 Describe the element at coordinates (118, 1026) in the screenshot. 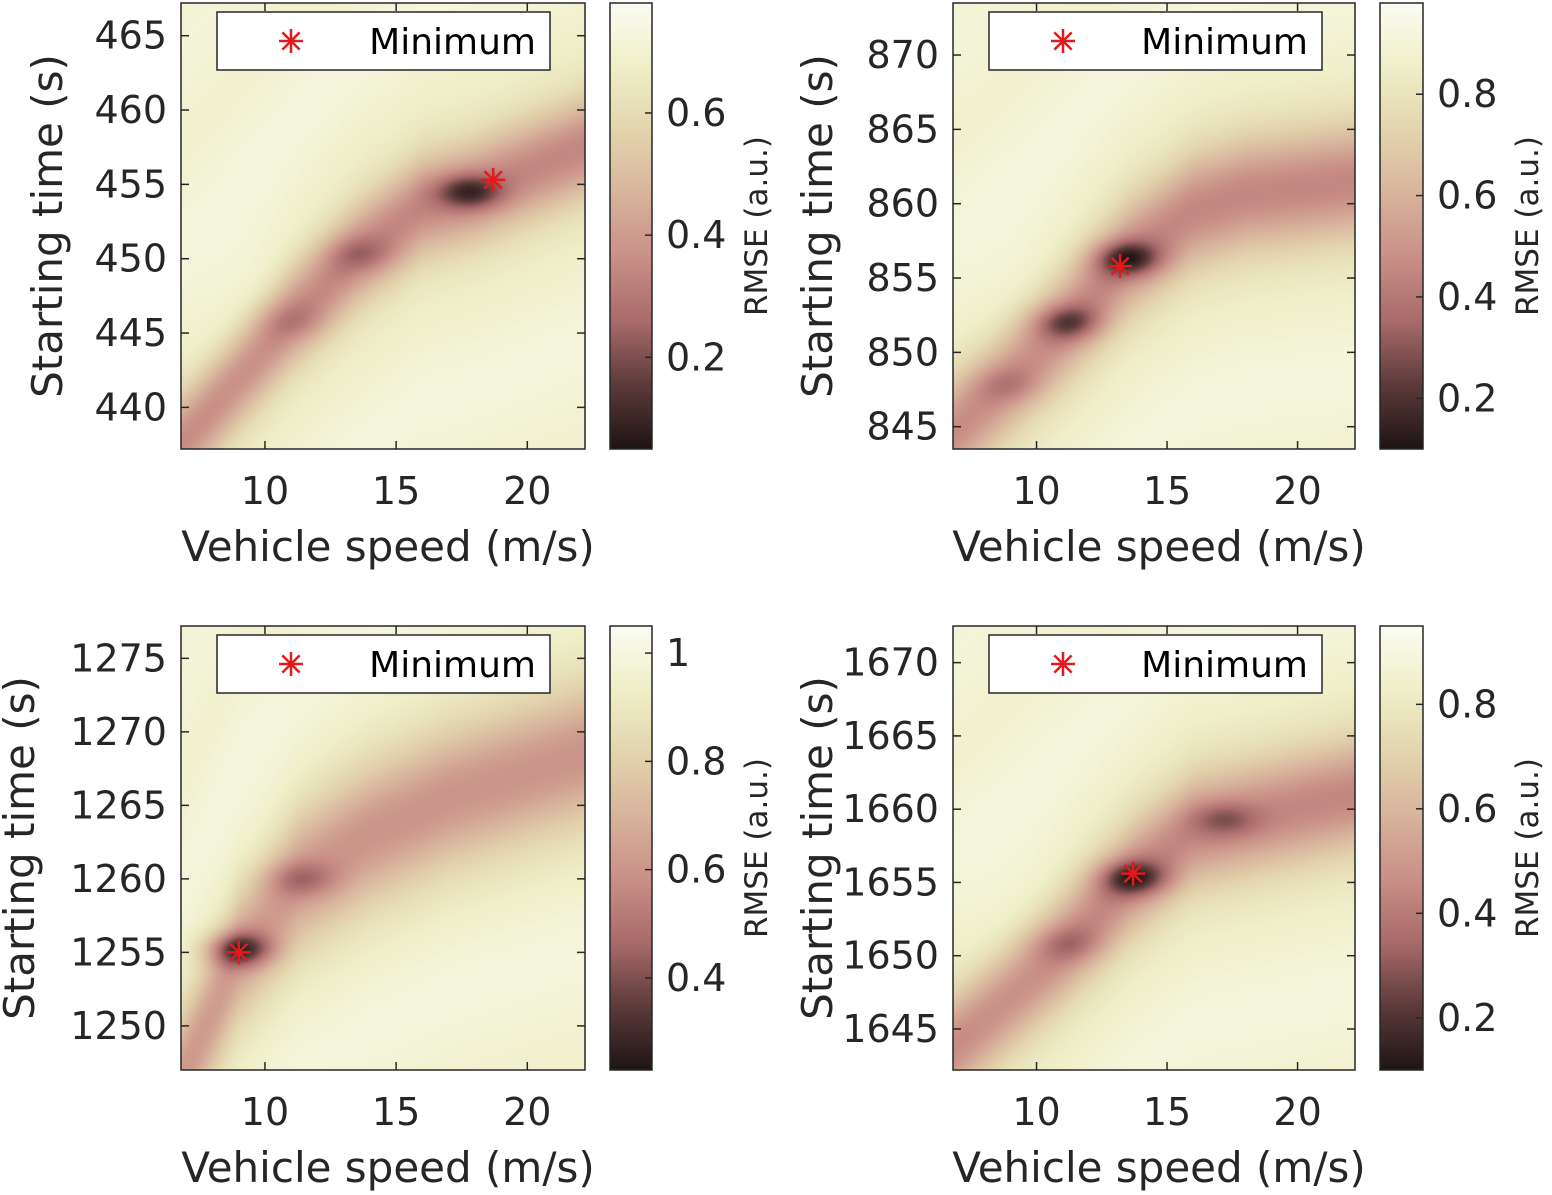

I see `y-tick-label: 1250` at that location.